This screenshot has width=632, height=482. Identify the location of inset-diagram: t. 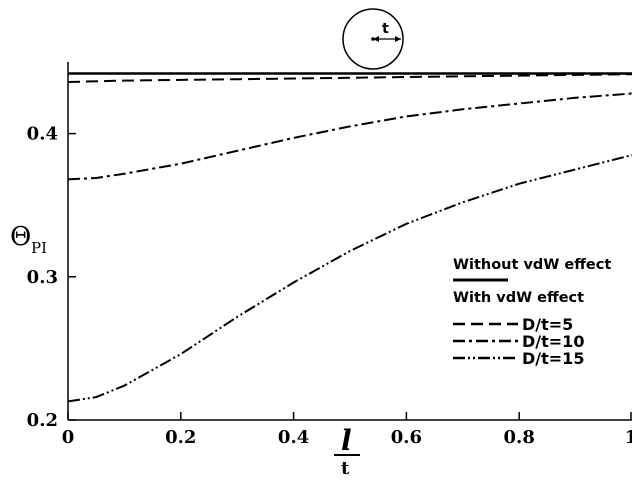
(373, 39).